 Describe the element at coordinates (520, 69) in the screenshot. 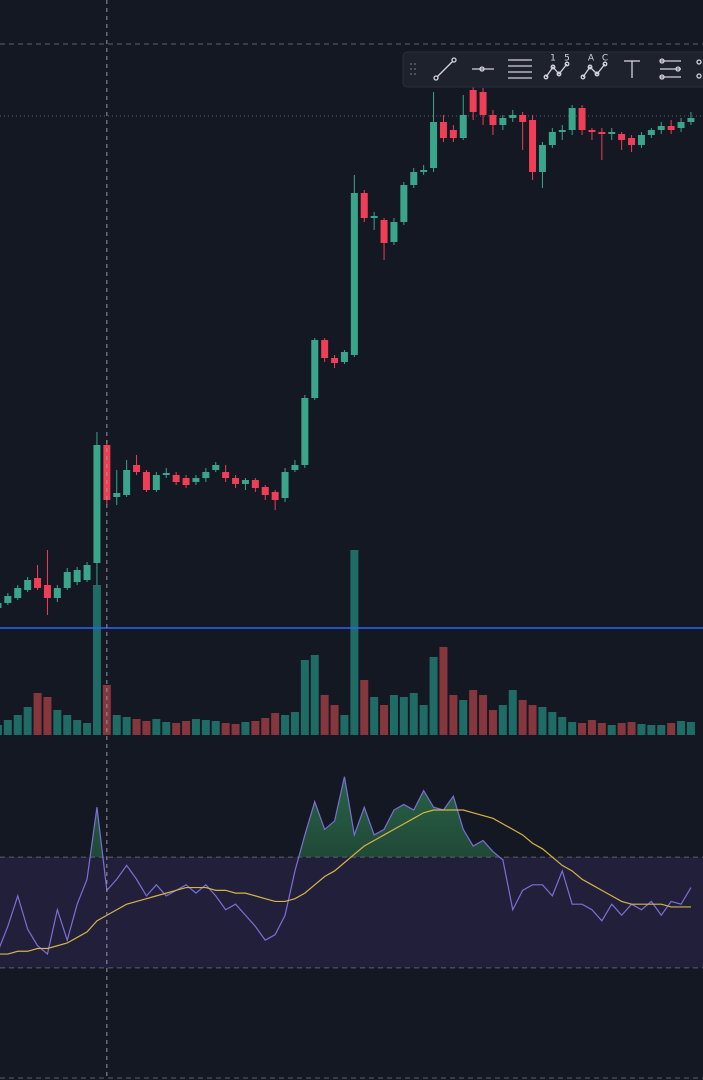

I see `parallel-channel-tool` at that location.